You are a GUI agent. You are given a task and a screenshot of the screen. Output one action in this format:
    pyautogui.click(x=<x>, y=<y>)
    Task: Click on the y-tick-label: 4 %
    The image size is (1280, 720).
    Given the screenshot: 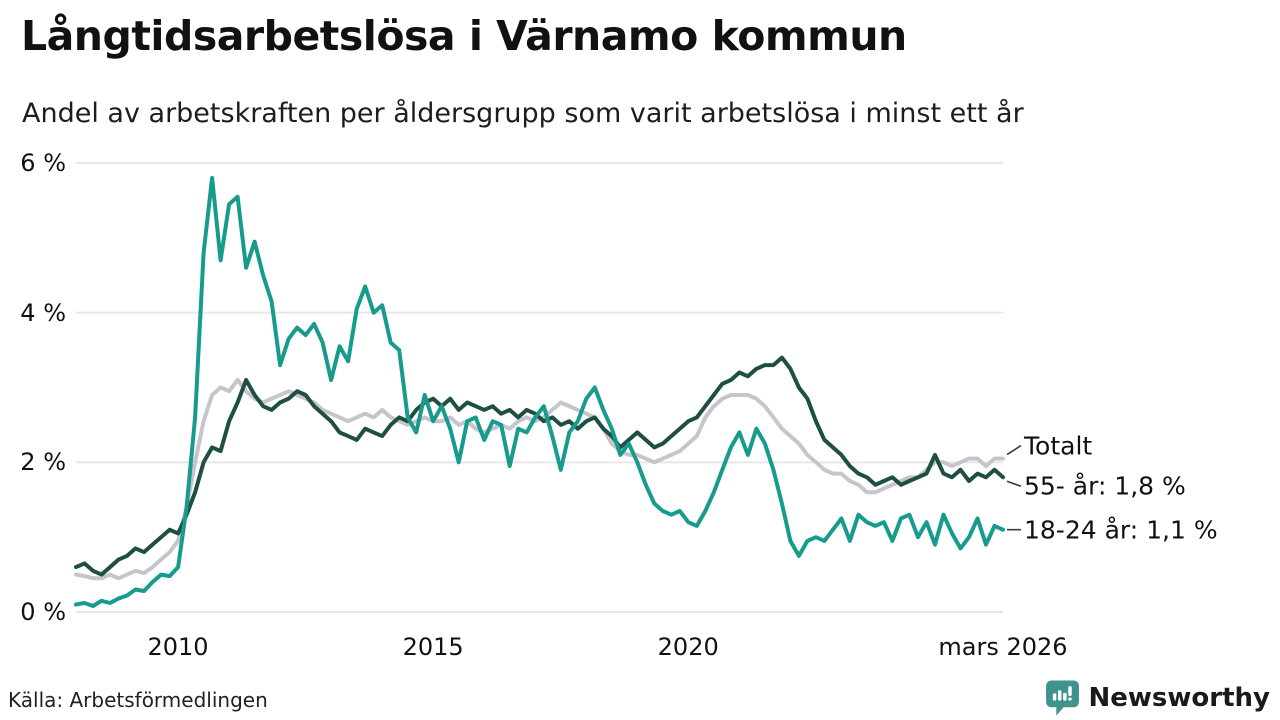 What is the action you would take?
    pyautogui.click(x=43, y=312)
    